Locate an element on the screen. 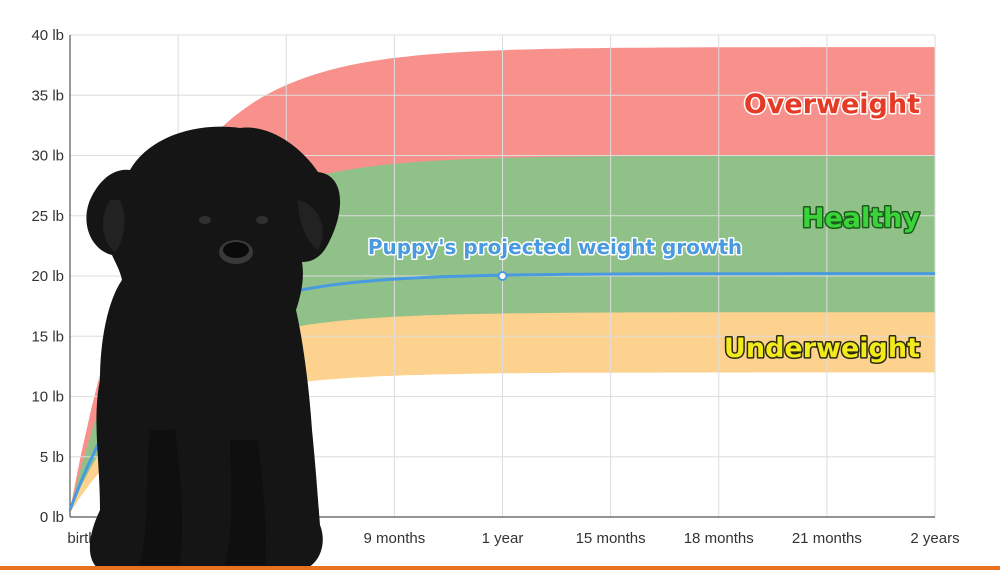 The image size is (1000, 570). y-tick-label: 25 lb is located at coordinates (47, 216).